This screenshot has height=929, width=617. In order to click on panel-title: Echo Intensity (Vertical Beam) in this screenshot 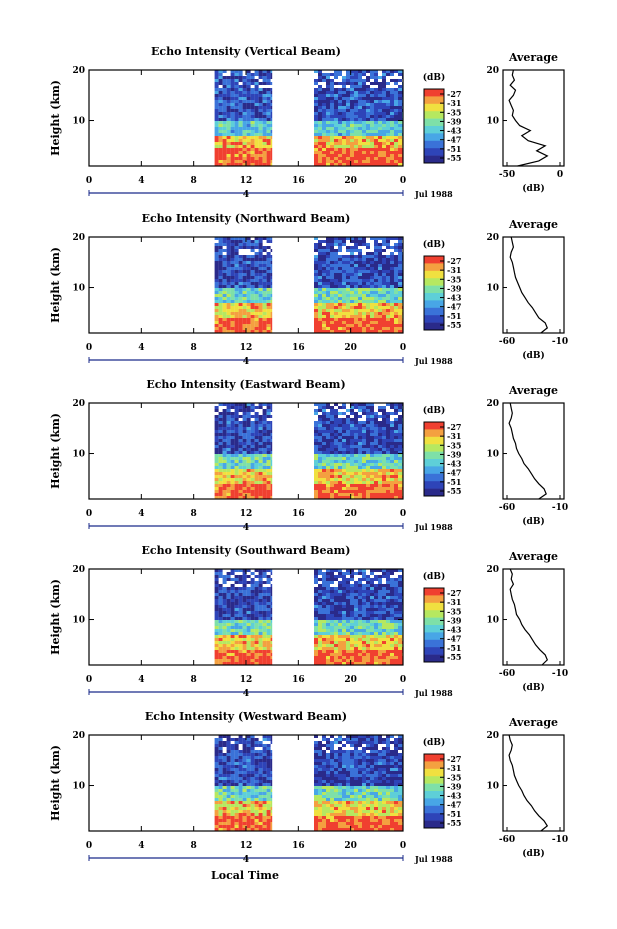, I will do `click(246, 51)`.